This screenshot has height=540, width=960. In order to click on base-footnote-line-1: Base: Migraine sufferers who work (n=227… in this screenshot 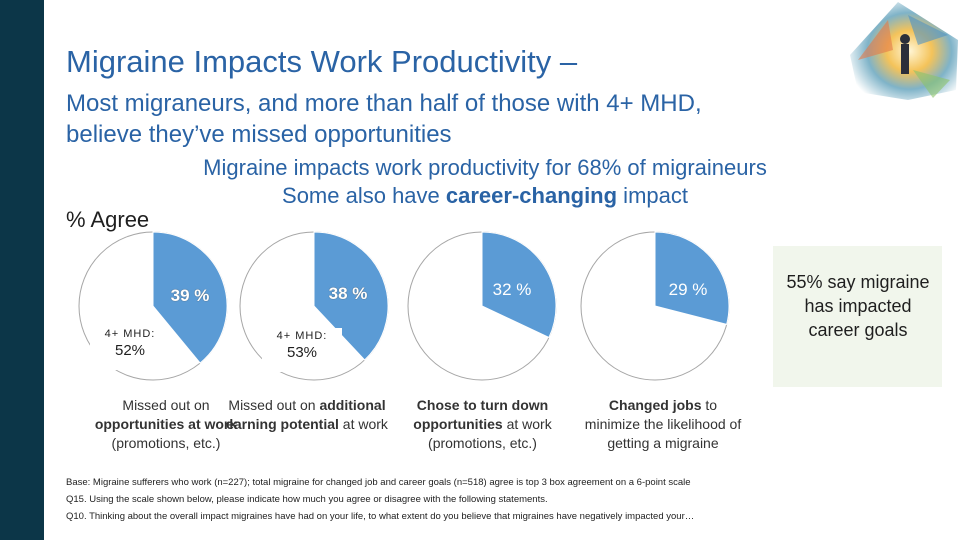, I will do `click(378, 482)`.